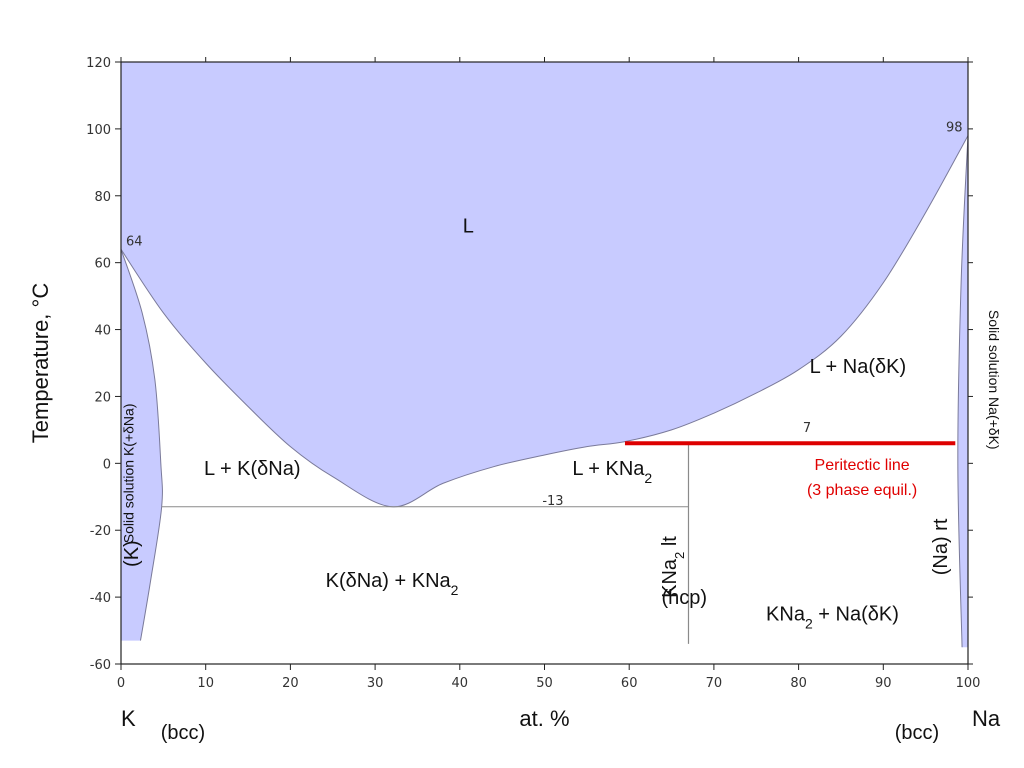 The height and width of the screenshot is (768, 1024). I want to click on peritectic-line-annotation: Peritectic line, so click(862, 465).